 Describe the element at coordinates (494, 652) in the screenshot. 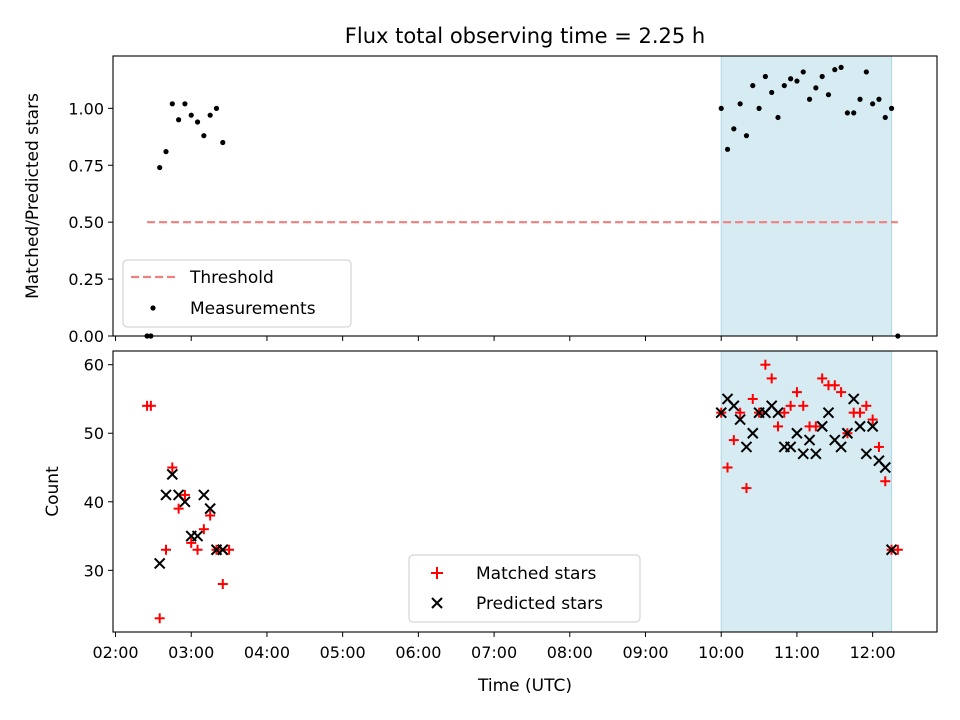

I see `x-tick-label: 07:00` at that location.